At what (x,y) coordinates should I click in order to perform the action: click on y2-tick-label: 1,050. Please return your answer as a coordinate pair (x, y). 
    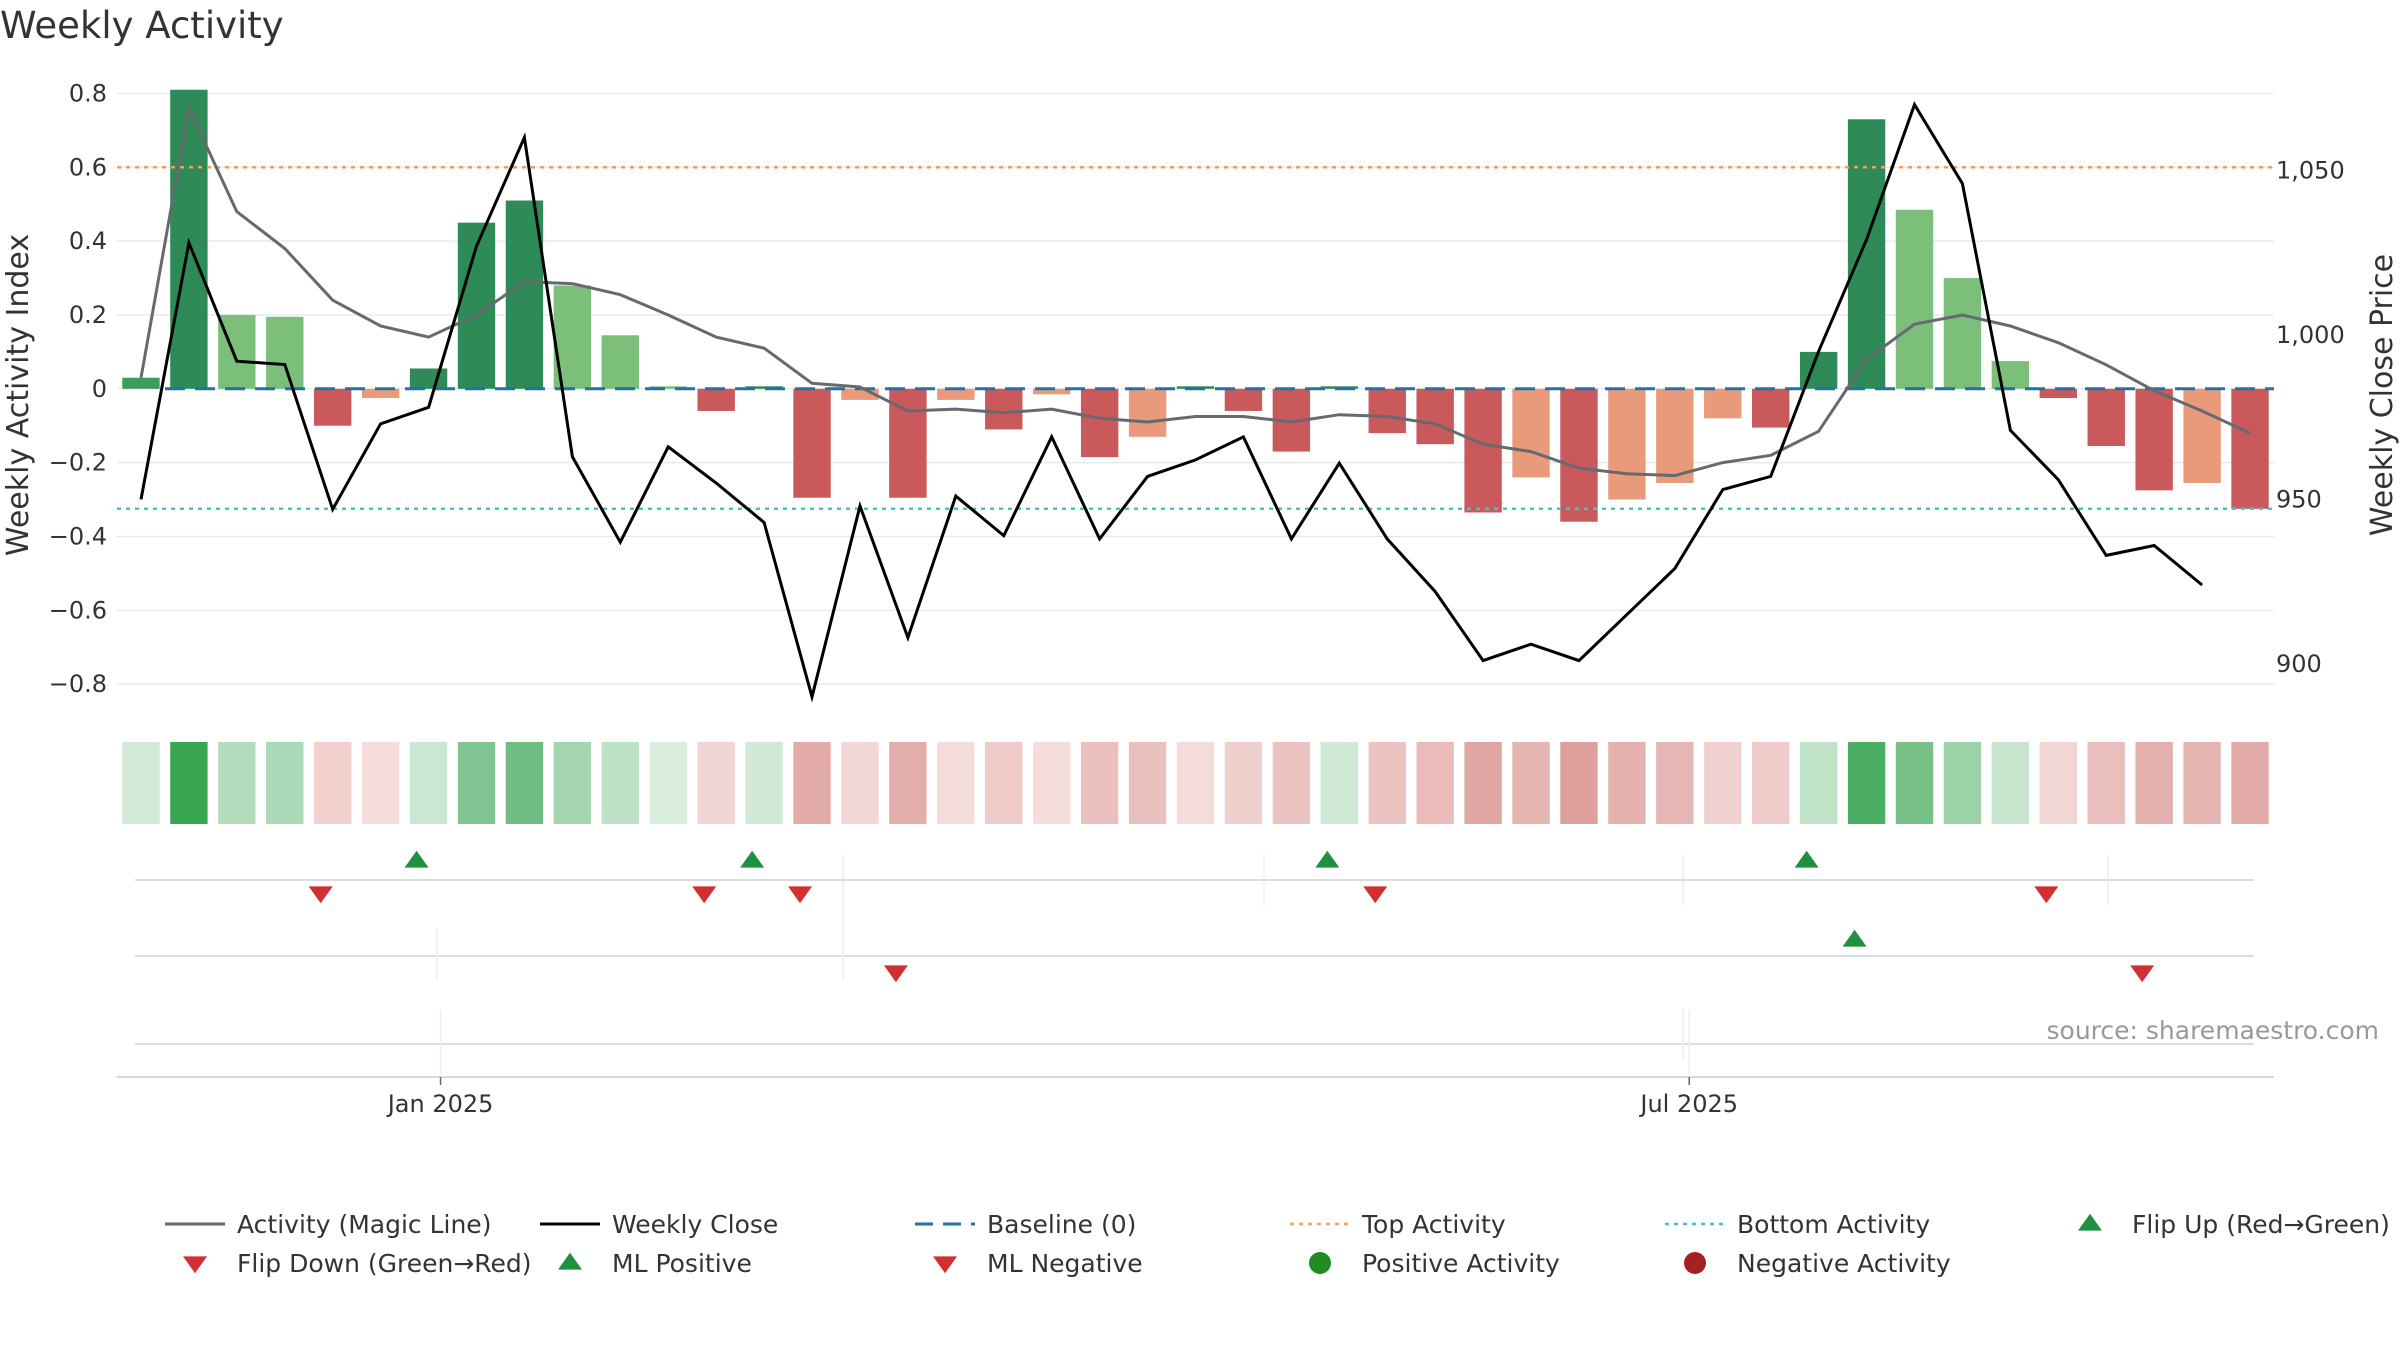
    Looking at the image, I should click on (2310, 170).